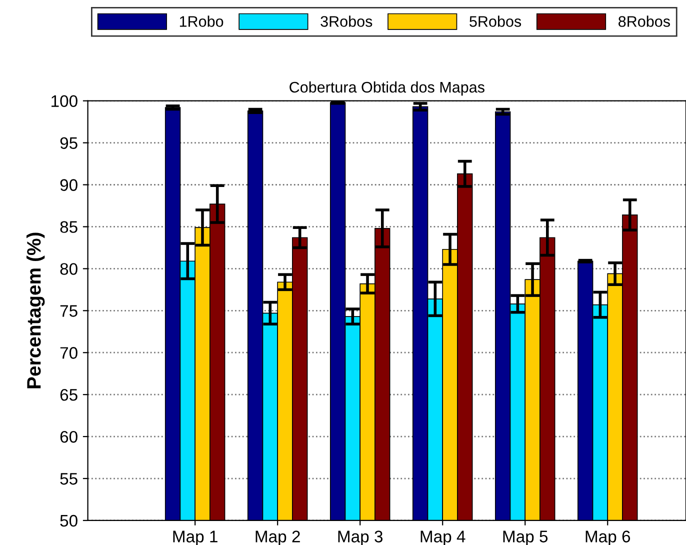  What do you see at coordinates (387, 88) in the screenshot?
I see `chart-title: Cobertura Obtida dos Mapas` at bounding box center [387, 88].